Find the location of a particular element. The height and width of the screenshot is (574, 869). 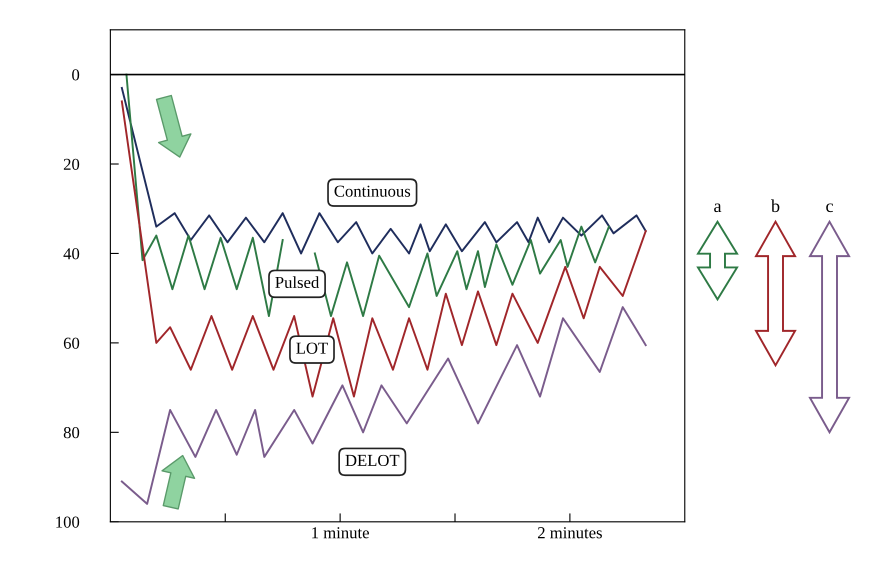

y-tick-label: 60 is located at coordinates (72, 343).